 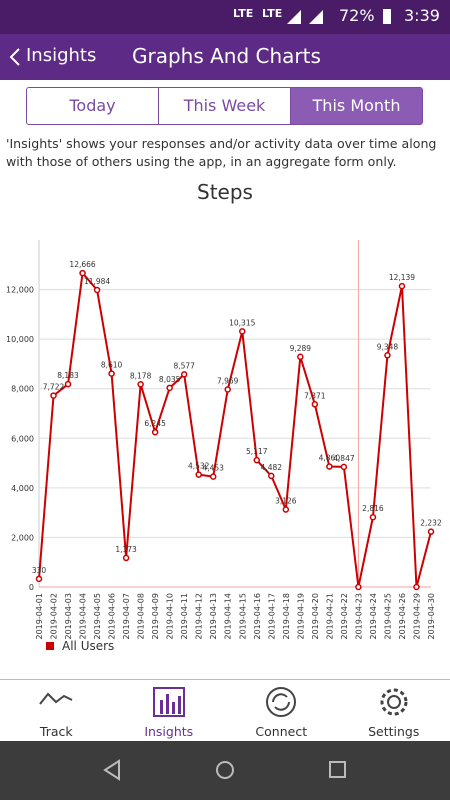 I want to click on y-tick-label: 12,000, so click(x=20, y=290).